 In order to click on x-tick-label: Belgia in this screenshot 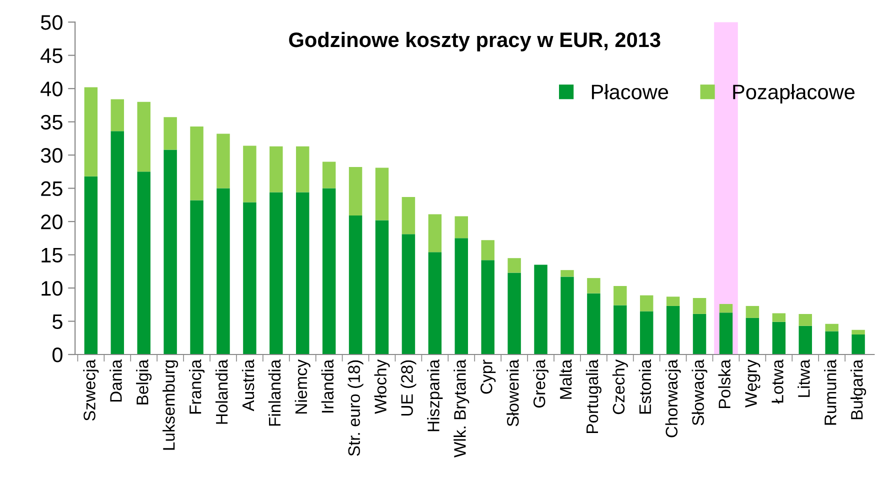, I will do `click(144, 381)`.